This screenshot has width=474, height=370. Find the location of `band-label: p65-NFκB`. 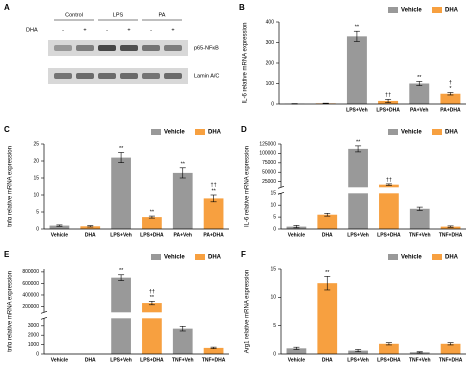

band-label: p65-NFκB is located at coordinates (206, 48).